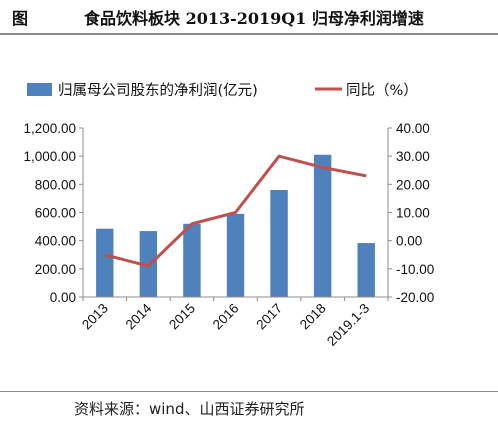  I want to click on figure-header: 图 食品饮料板块 2013-2019Q1 归母净利润增速, so click(249, 15).